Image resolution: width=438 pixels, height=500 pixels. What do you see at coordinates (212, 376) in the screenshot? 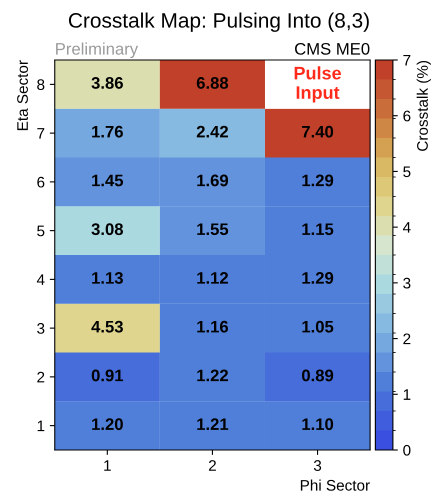
I see `data-label: 1.22` at bounding box center [212, 376].